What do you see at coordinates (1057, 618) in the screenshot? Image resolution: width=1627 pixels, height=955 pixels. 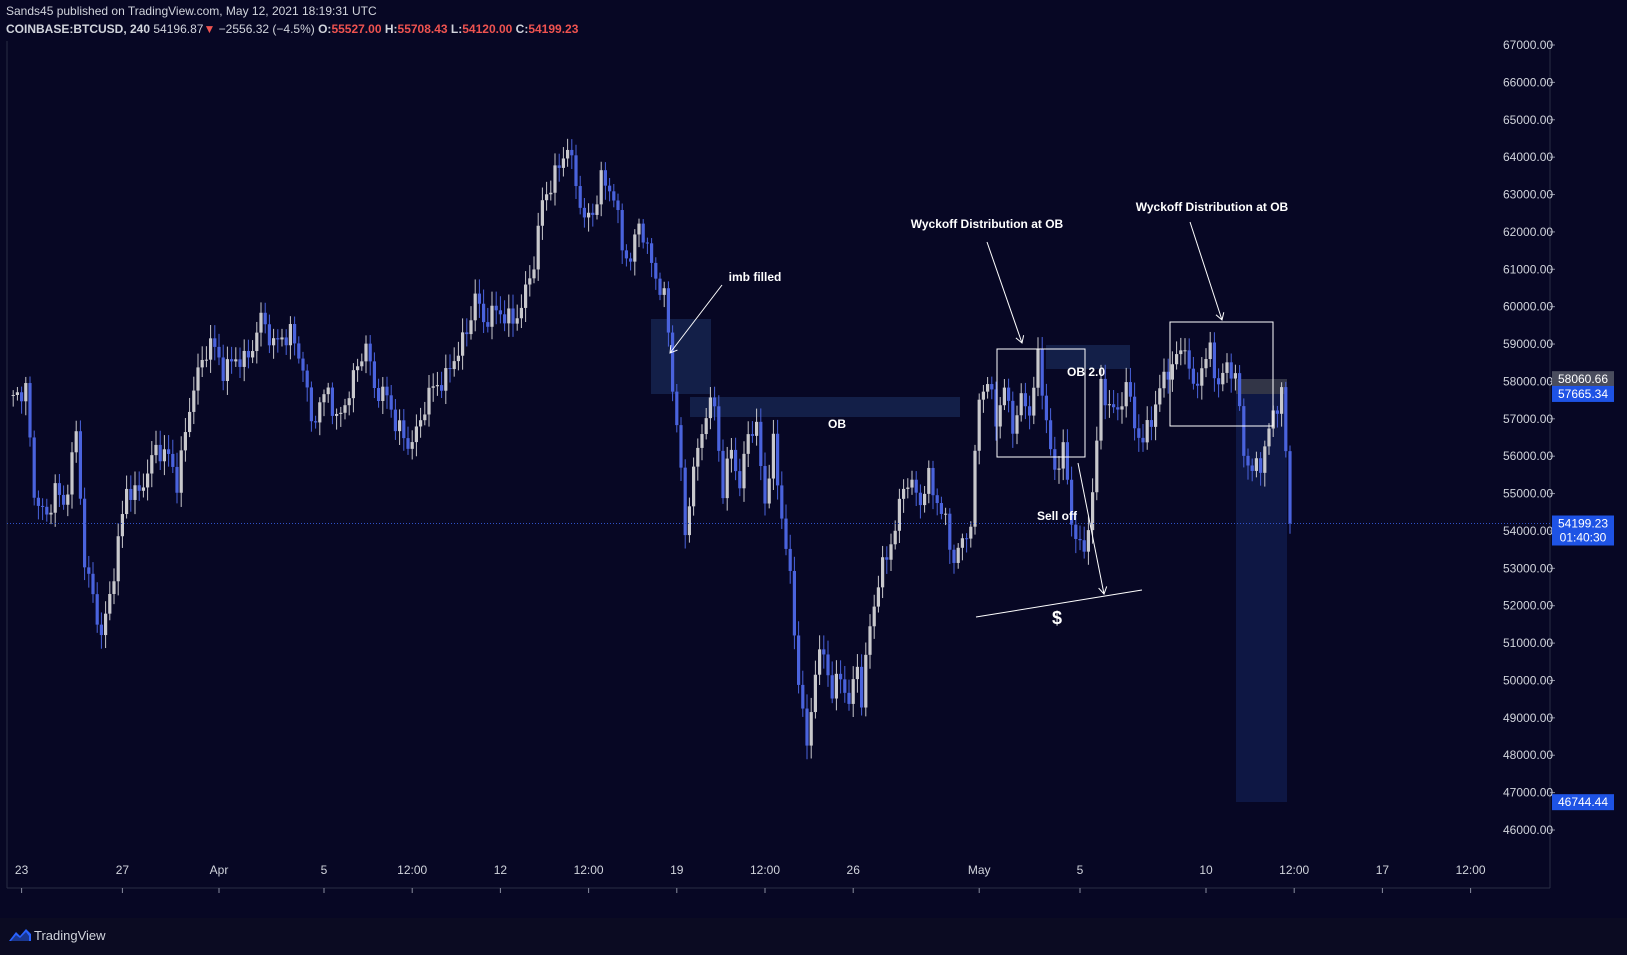 I see `liquidity-dollar-label: $` at bounding box center [1057, 618].